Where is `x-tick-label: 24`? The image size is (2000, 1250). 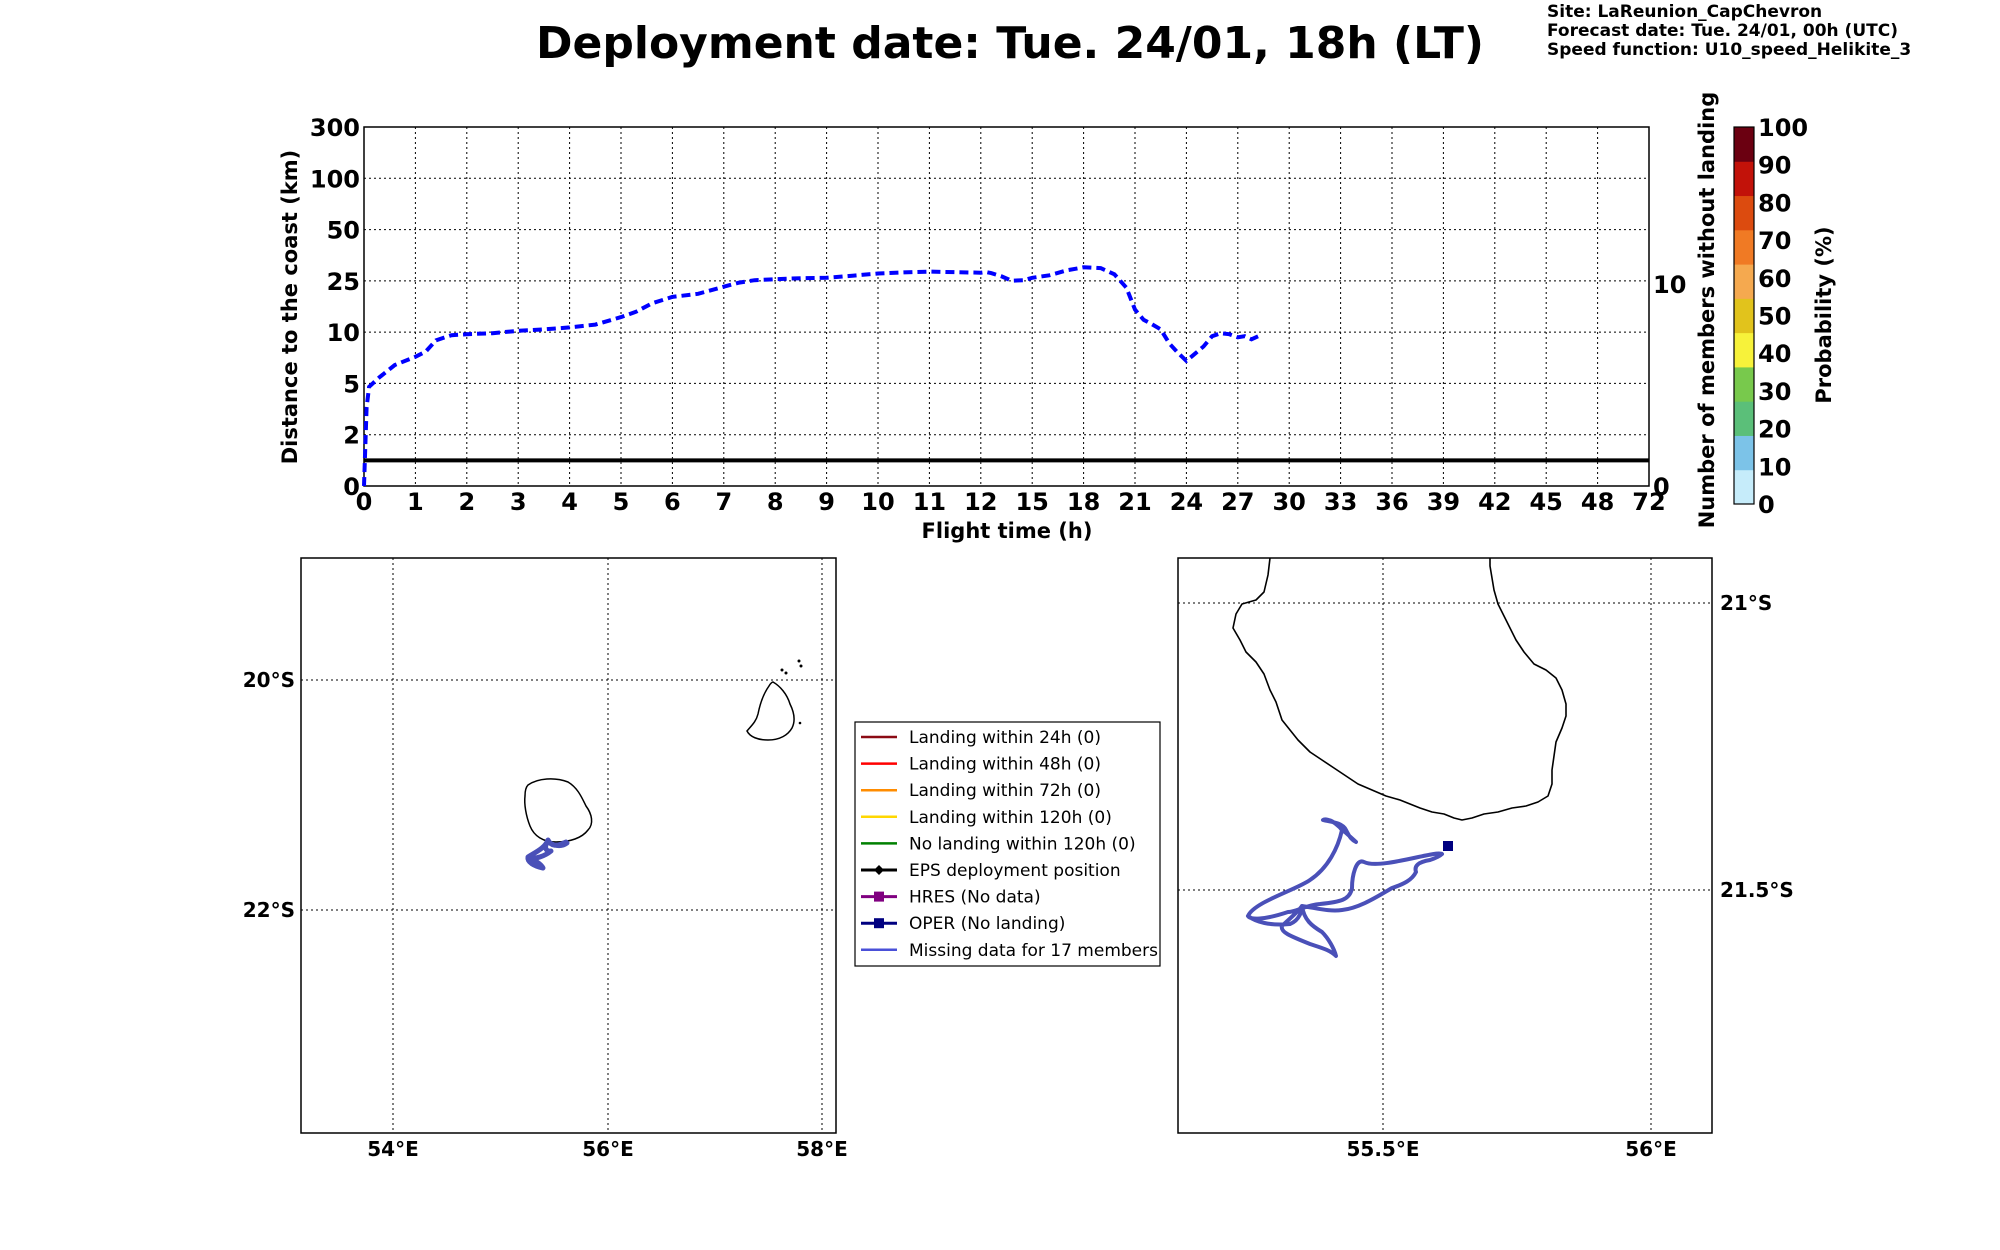 x-tick-label: 24 is located at coordinates (1186, 502).